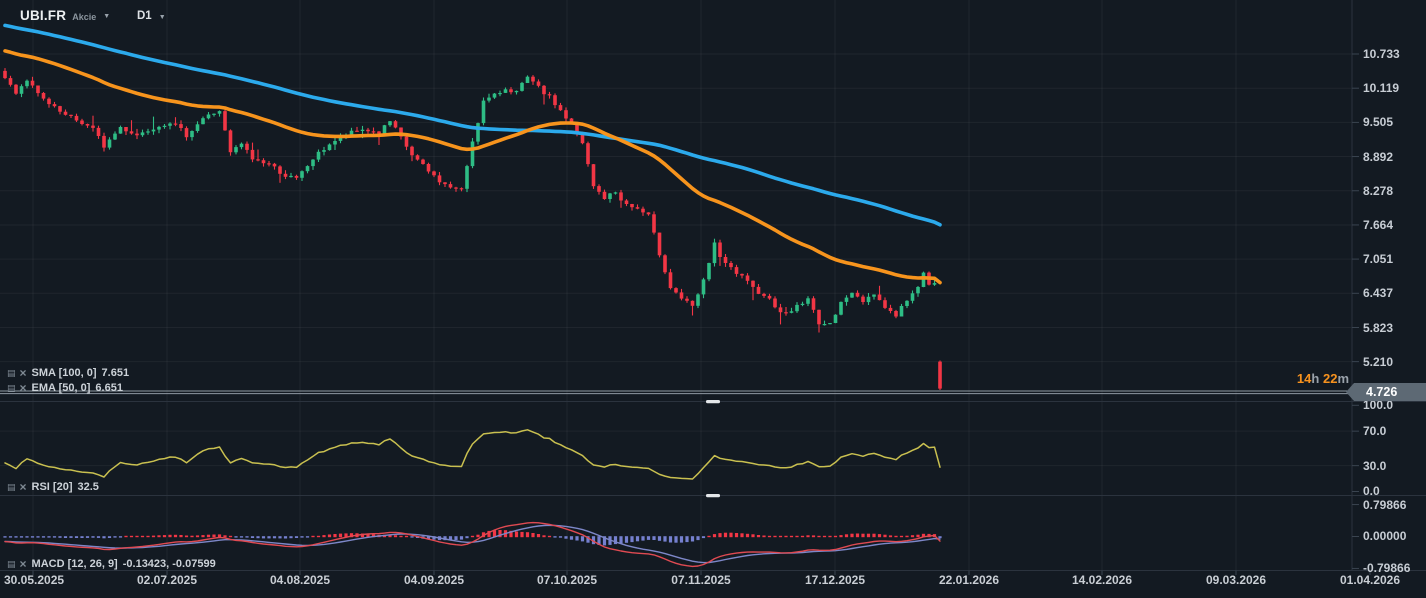 This screenshot has height=598, width=1426. I want to click on instrument-type-label: Akcie, so click(84, 16).